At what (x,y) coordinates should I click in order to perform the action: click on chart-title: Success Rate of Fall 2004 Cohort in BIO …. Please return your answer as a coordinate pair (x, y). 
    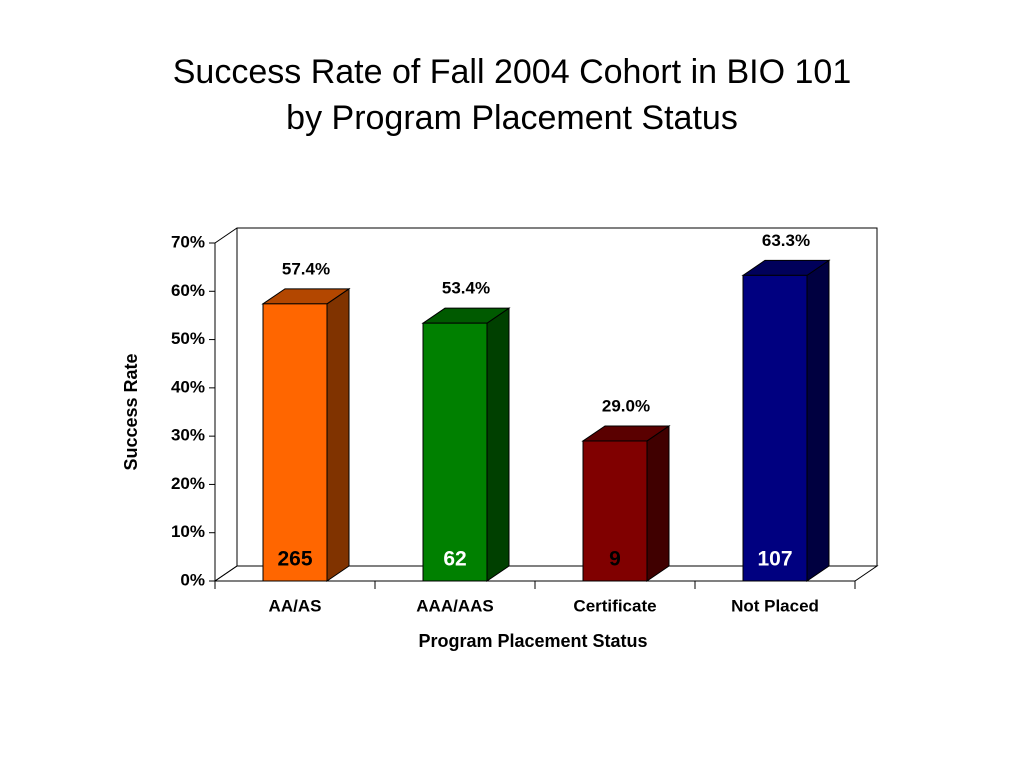
    Looking at the image, I should click on (512, 72).